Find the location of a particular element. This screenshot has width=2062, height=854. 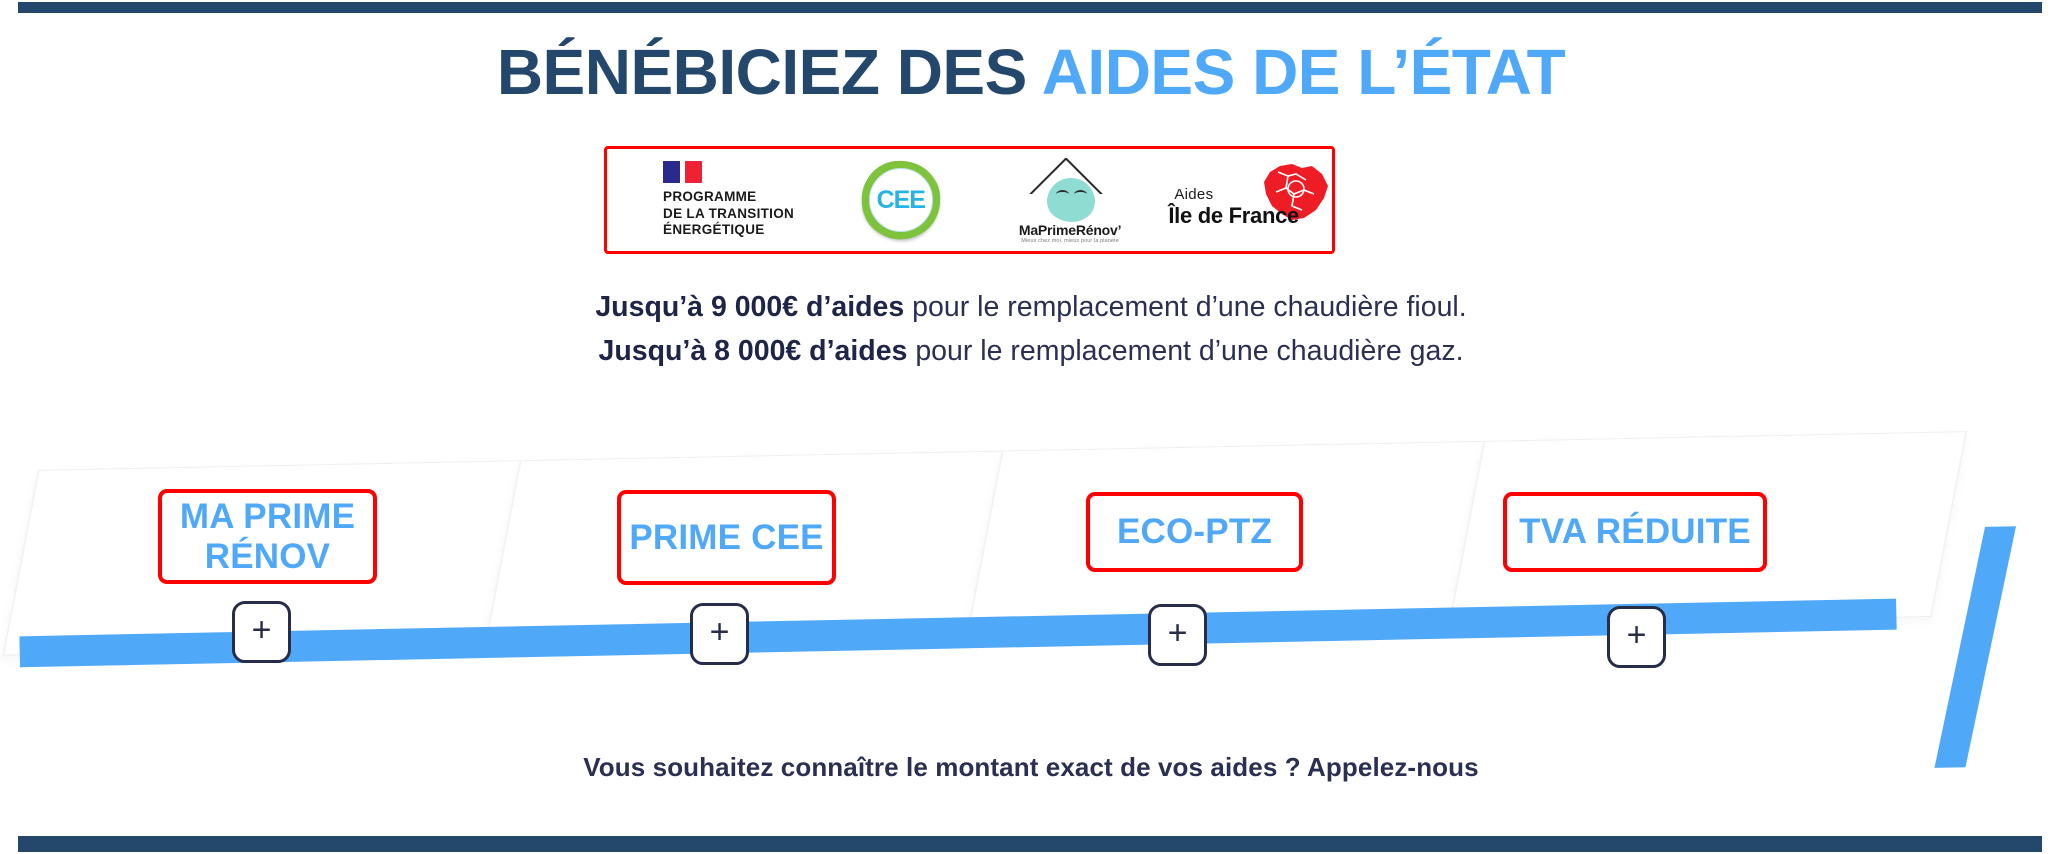

logo-cee: CEE is located at coordinates (900, 200).